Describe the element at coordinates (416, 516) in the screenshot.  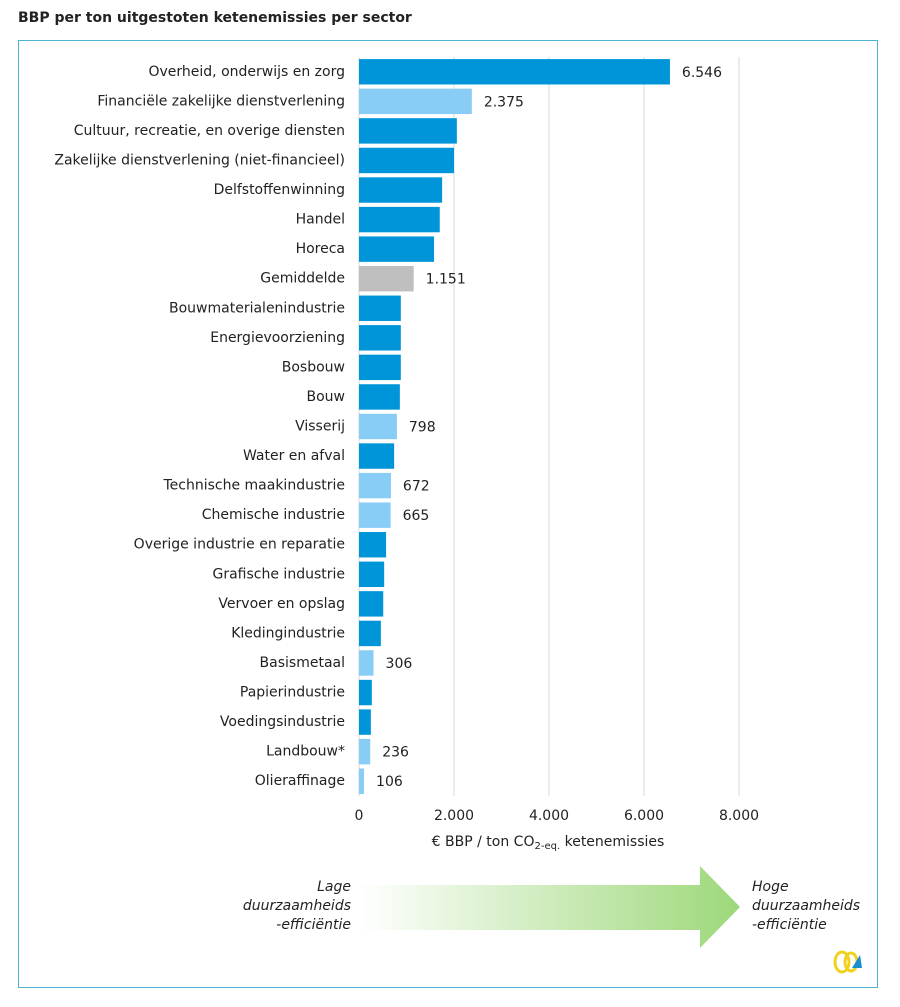
I see `value-label: 665` at that location.